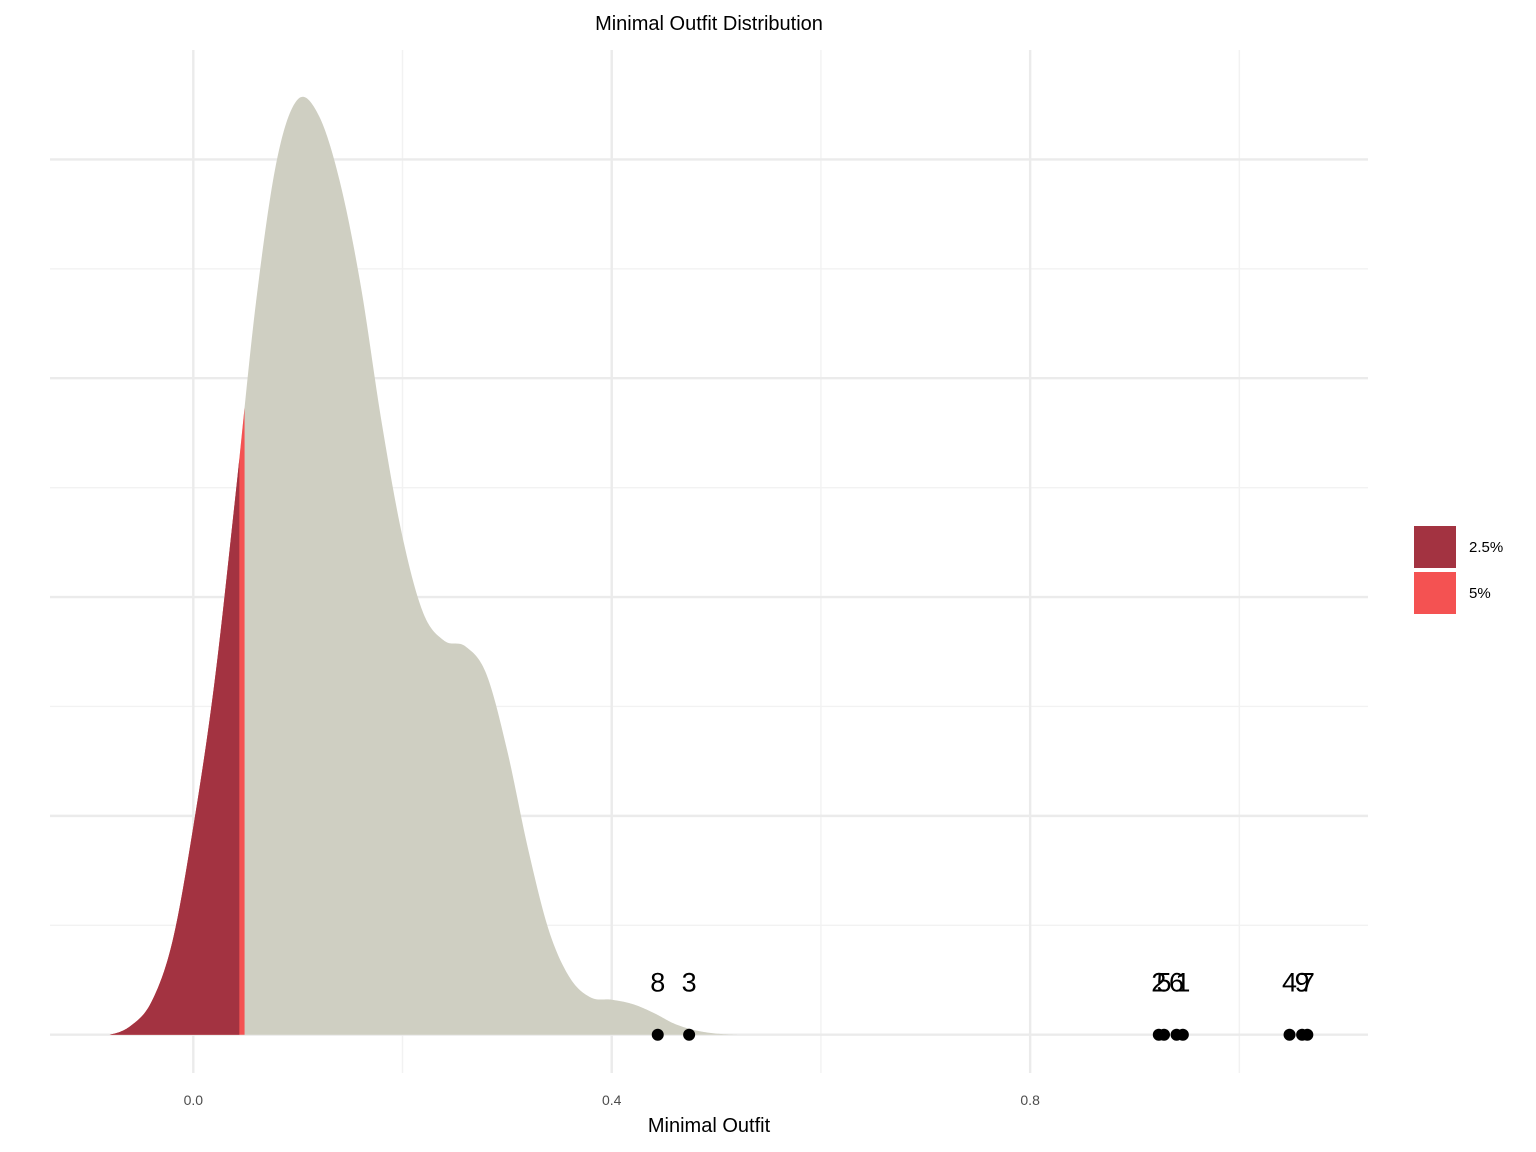 This screenshot has height=1152, width=1536. I want to click on legend-label-1: 5%, so click(1480, 593).